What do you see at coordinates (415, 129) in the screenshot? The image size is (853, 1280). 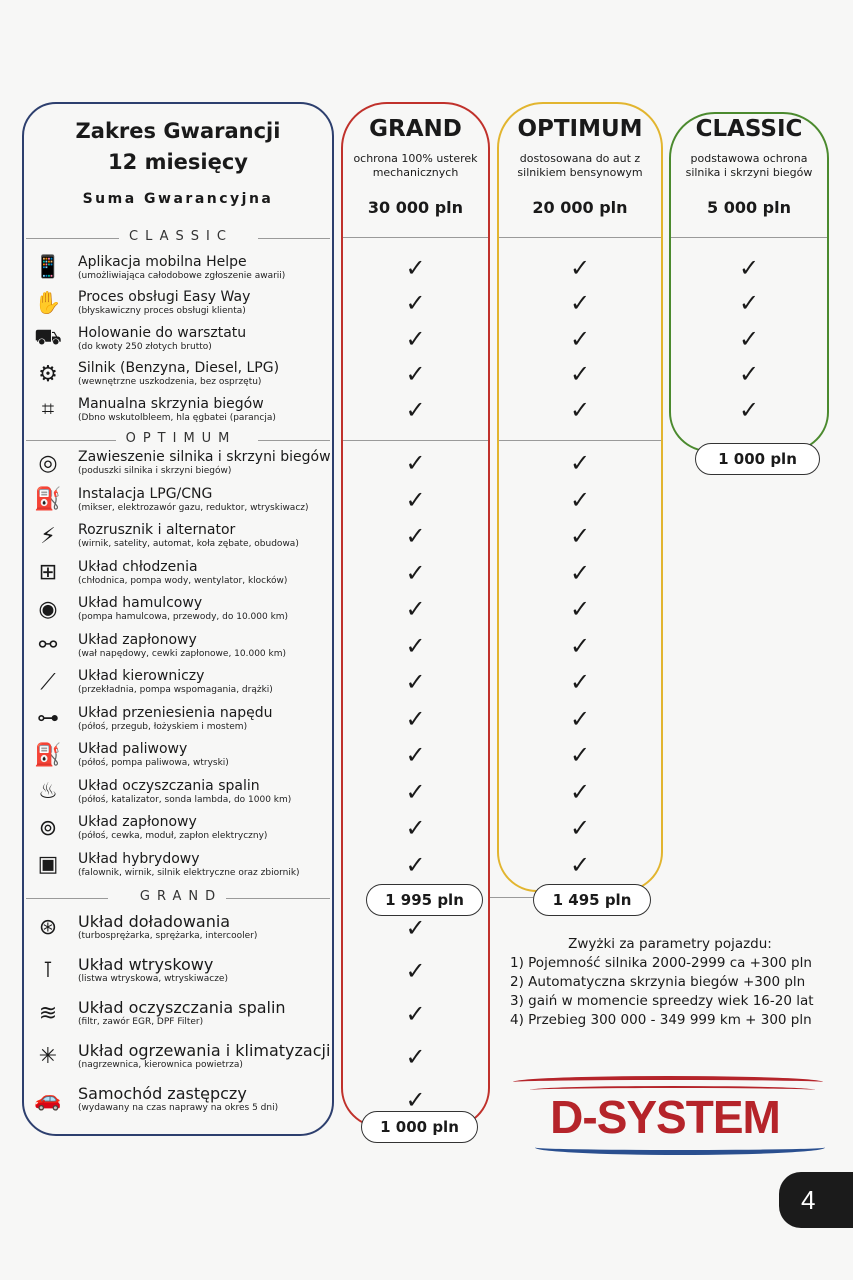 I see `plan-name-grand: GRAND` at bounding box center [415, 129].